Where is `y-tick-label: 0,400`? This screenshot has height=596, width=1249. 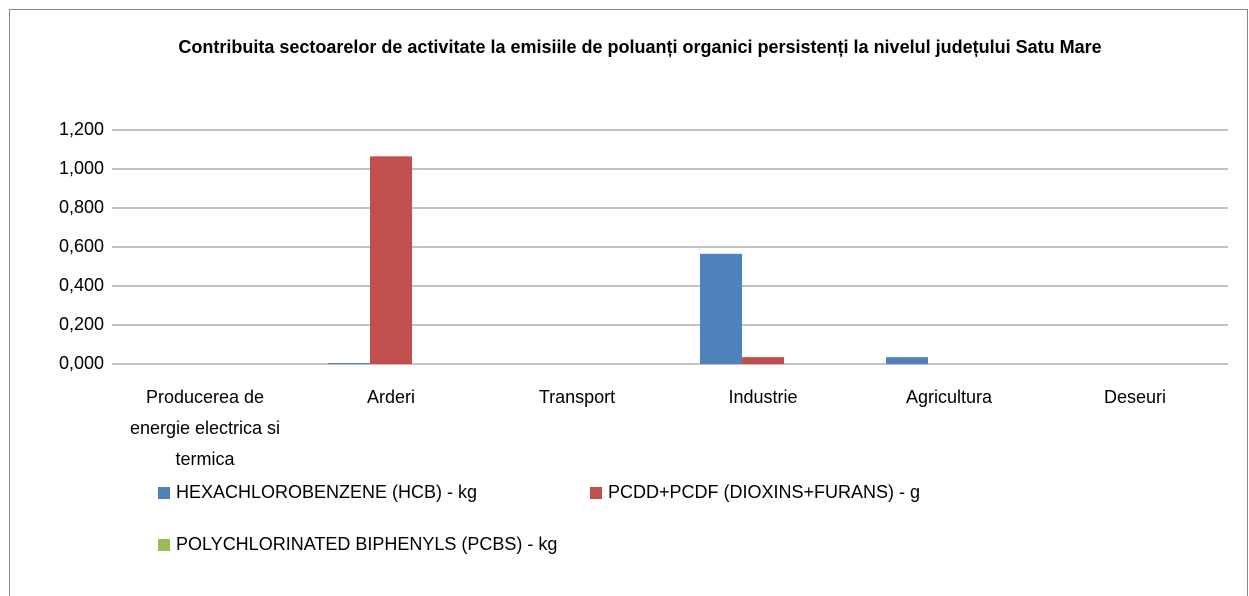
y-tick-label: 0,400 is located at coordinates (81, 285).